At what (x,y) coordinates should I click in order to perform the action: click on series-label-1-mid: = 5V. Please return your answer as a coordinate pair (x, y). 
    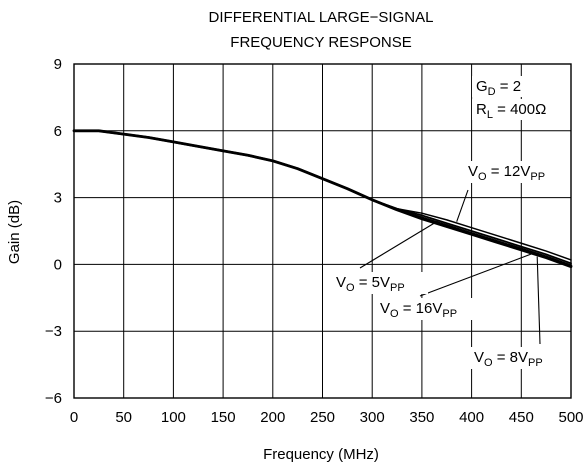
    Looking at the image, I should click on (372, 282).